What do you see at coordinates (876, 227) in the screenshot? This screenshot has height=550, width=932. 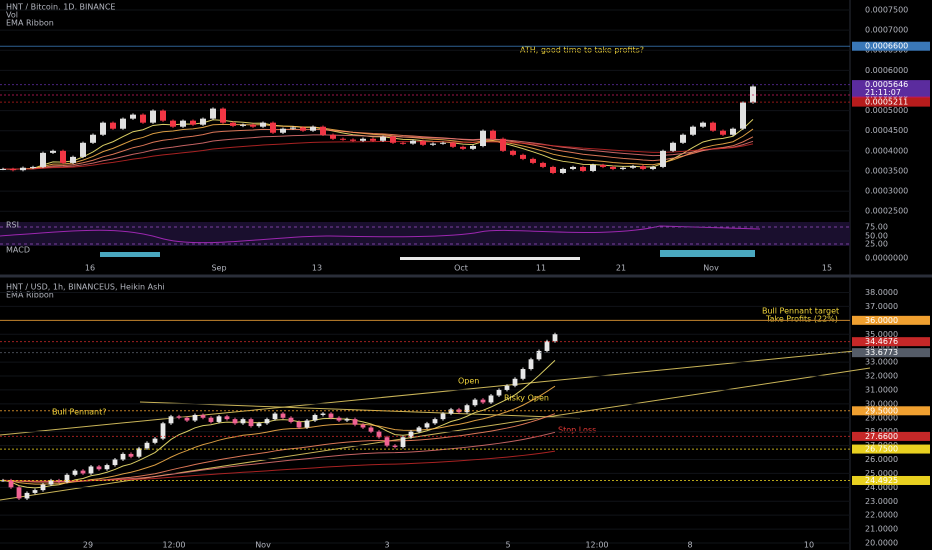 I see `subpanel-tick: 75.00` at bounding box center [876, 227].